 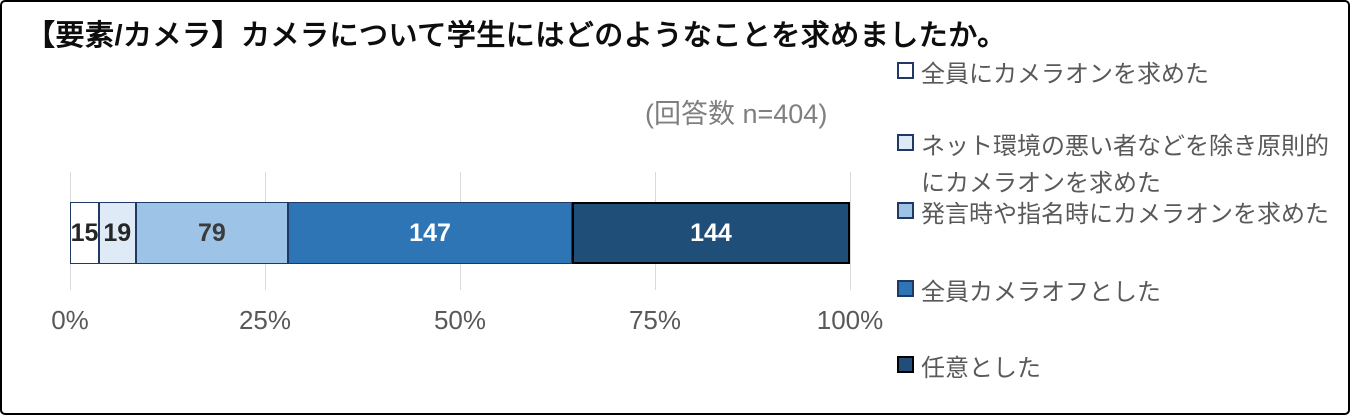 I want to click on gridline, so click(x=850, y=231).